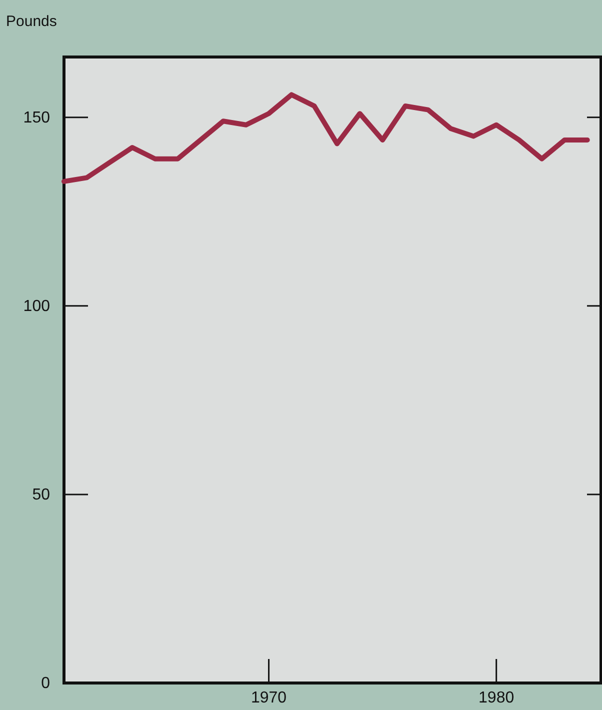  Describe the element at coordinates (41, 495) in the screenshot. I see `y-tick-label: 50` at that location.